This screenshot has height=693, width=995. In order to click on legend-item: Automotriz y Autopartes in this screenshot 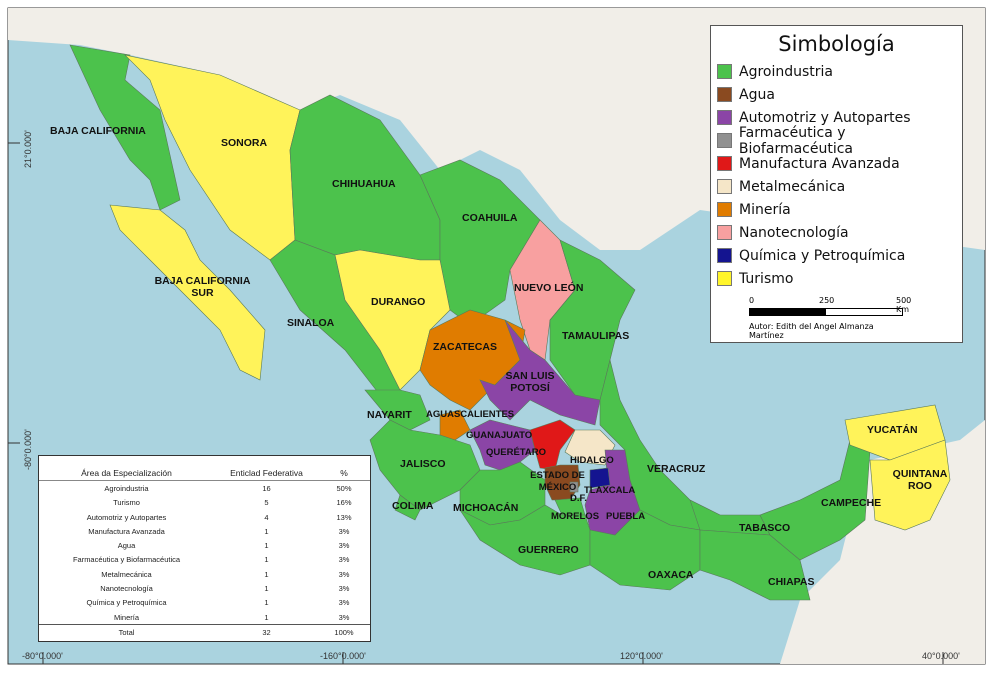, I will do `click(836, 117)`.